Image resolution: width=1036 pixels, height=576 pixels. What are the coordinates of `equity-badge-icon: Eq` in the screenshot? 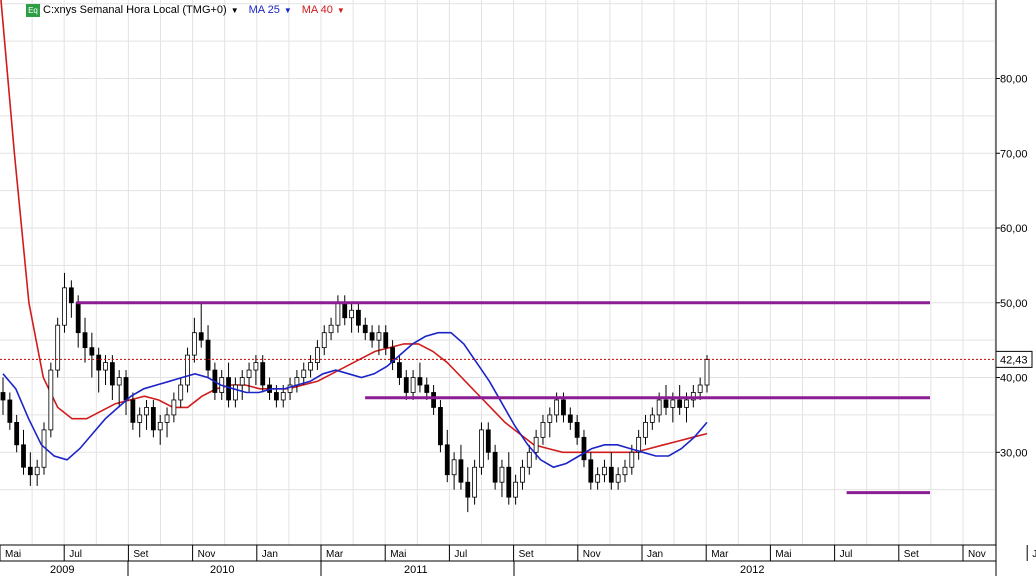 It's located at (33, 10).